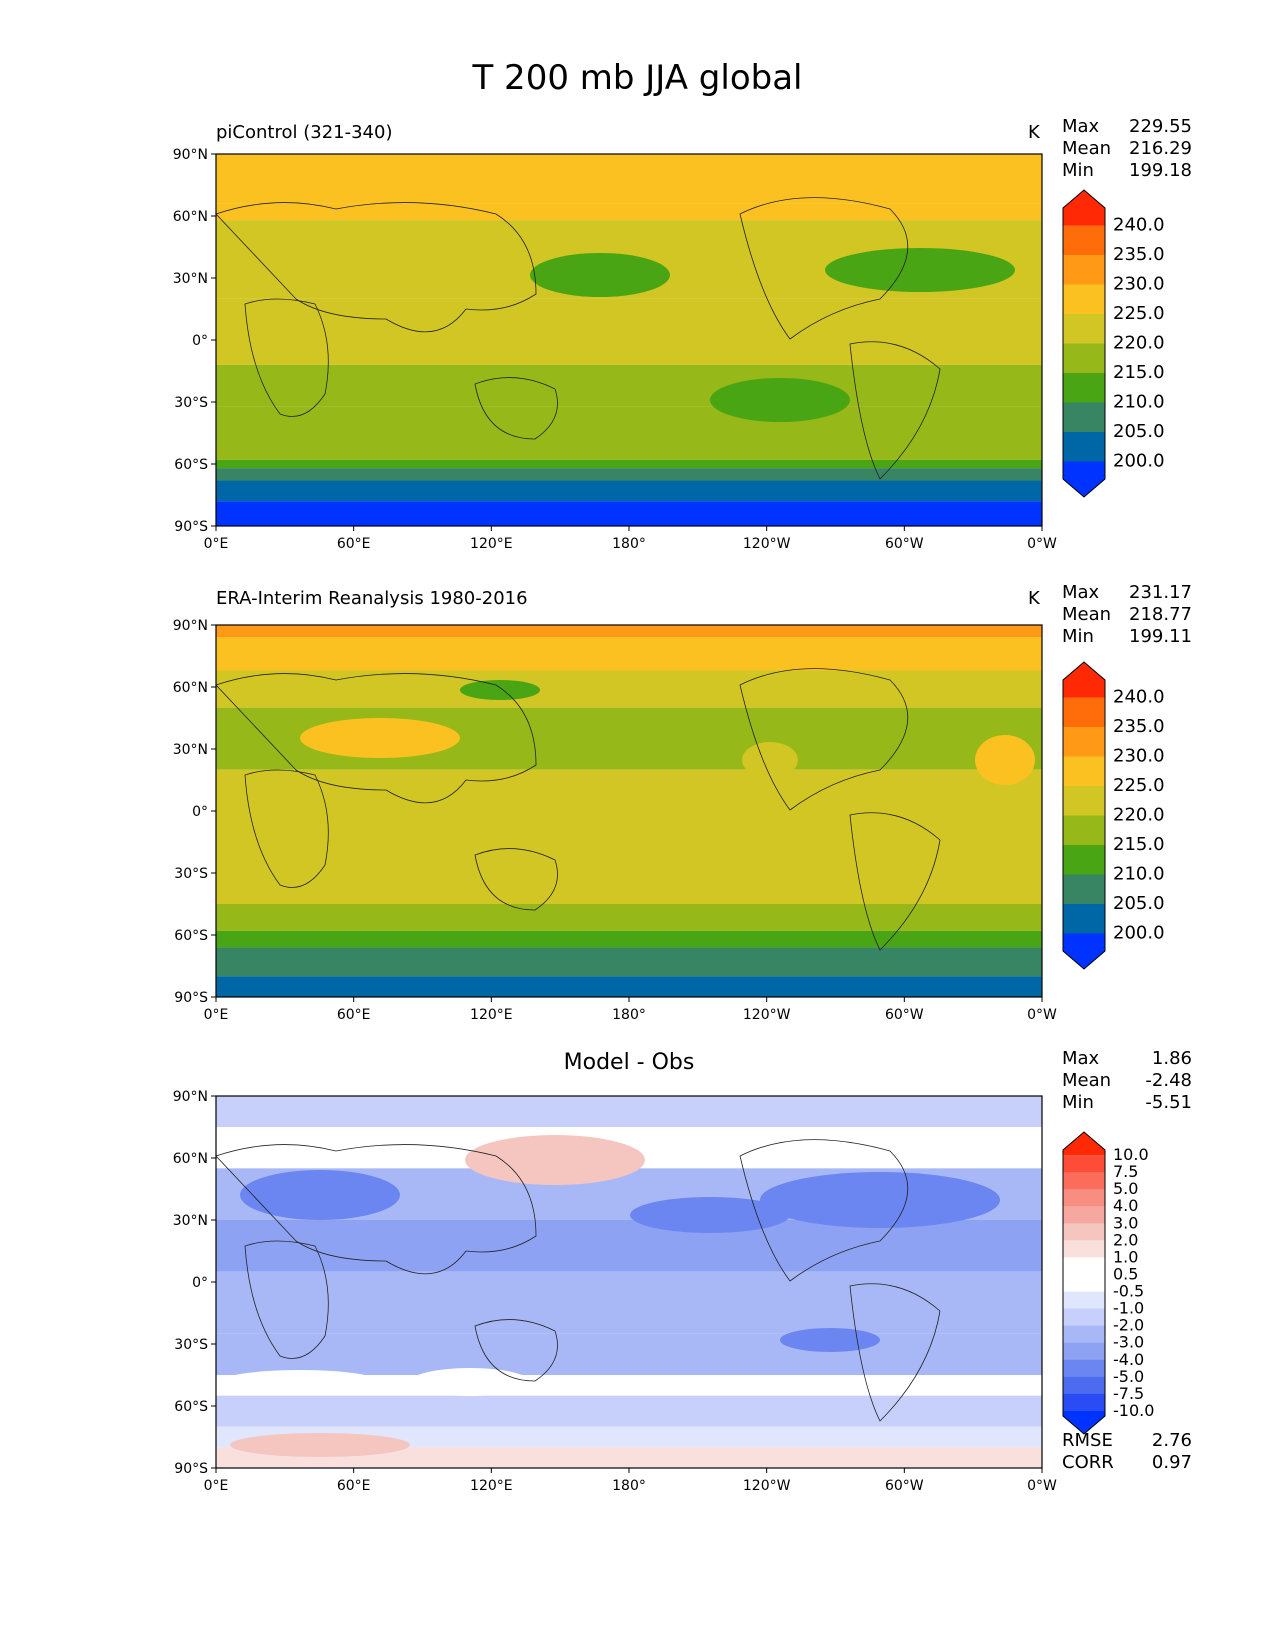 This screenshot has height=1650, width=1275. What do you see at coordinates (1128, 1291) in the screenshot?
I see `colorbar-tick-label: -0.5` at bounding box center [1128, 1291].